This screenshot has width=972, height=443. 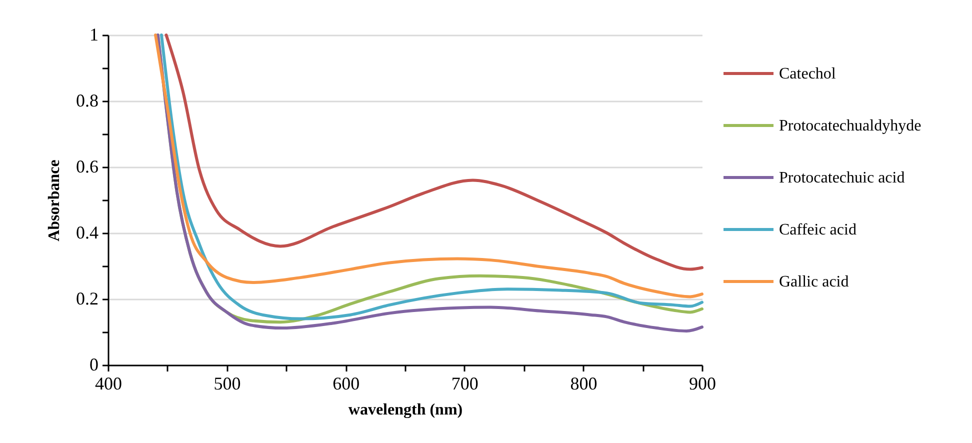 I want to click on y-tick-label: 0, so click(x=94, y=364).